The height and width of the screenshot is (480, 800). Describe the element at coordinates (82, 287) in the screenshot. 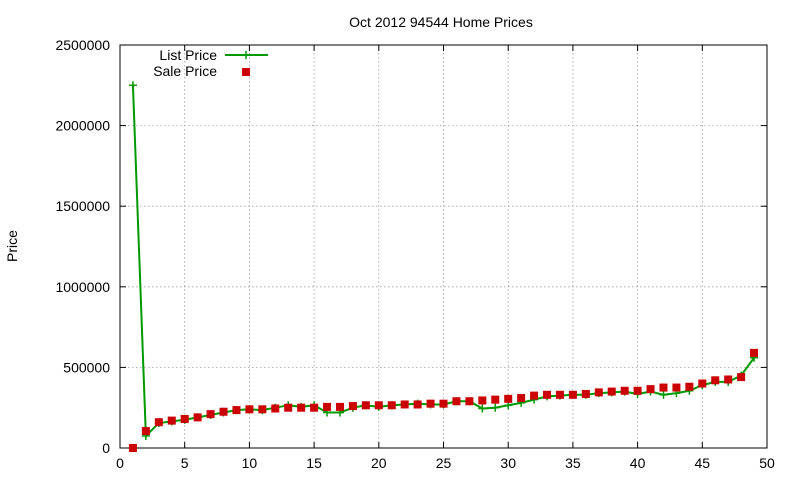

I see `y-tick-label: 1000000` at that location.